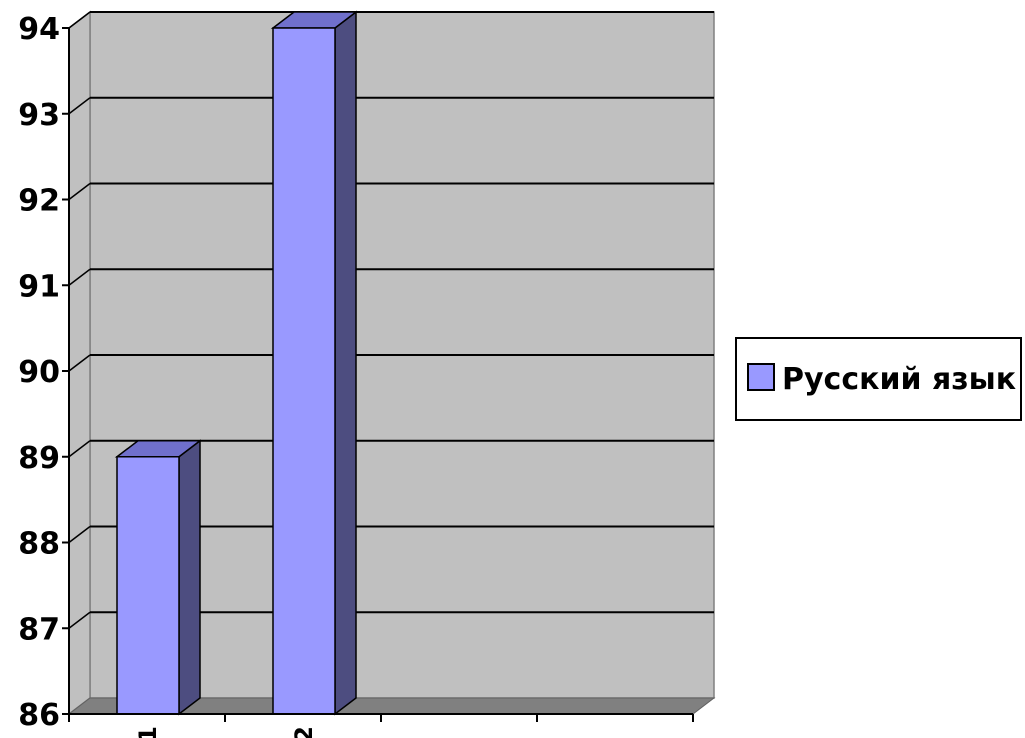 The height and width of the screenshot is (738, 1025). I want to click on y-tick-label: 92, so click(39, 201).